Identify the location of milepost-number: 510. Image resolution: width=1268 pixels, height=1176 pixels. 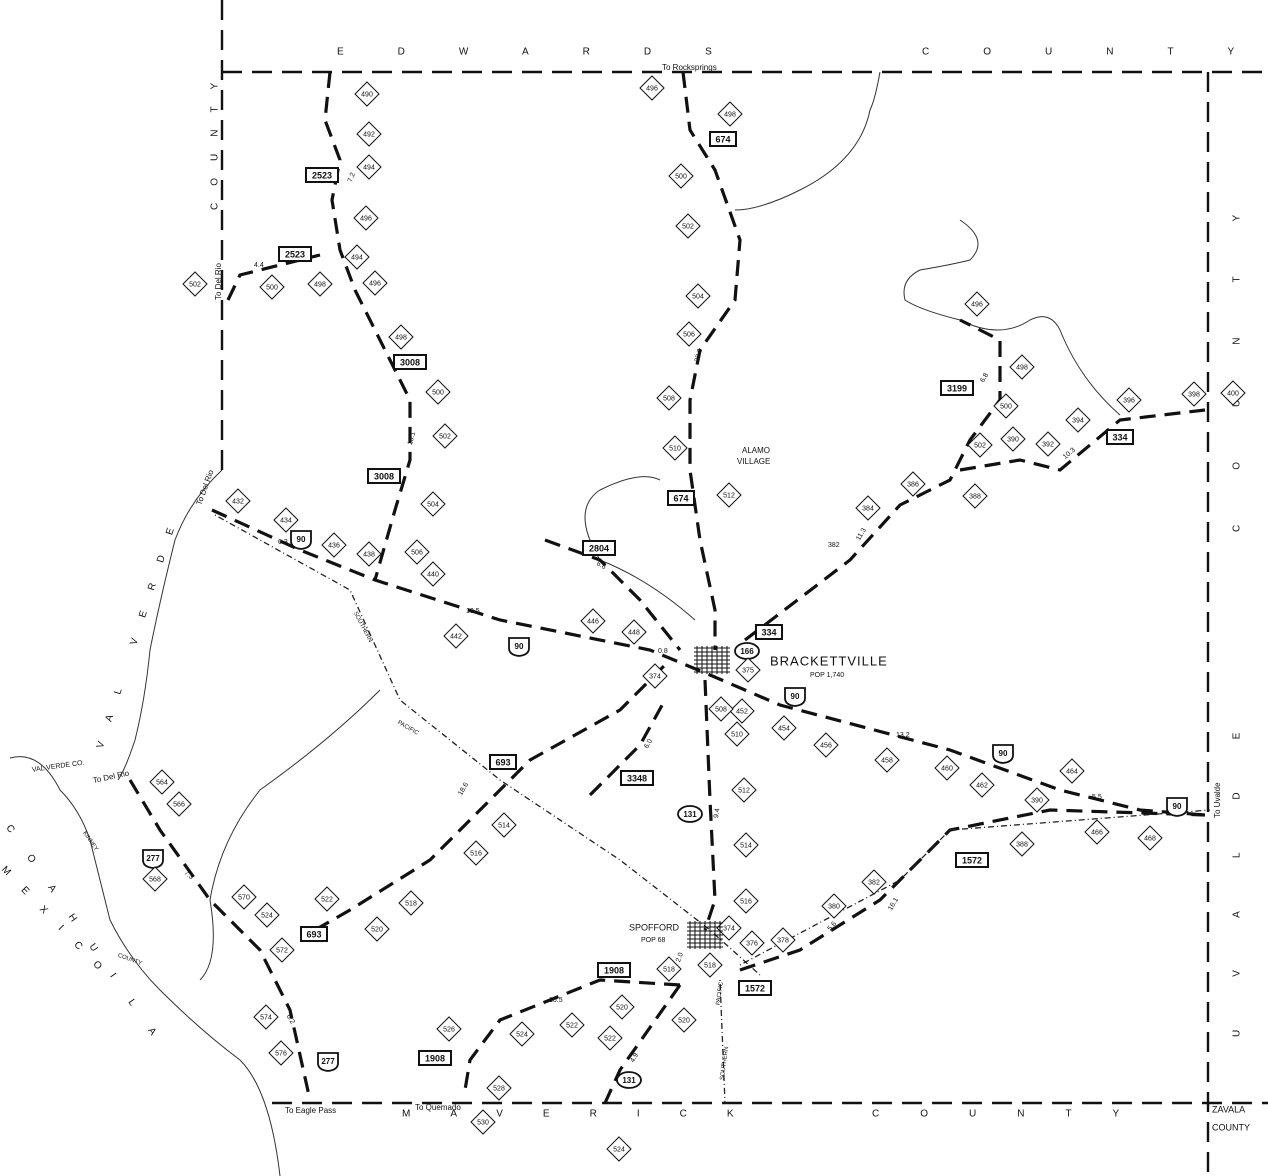
(675, 448).